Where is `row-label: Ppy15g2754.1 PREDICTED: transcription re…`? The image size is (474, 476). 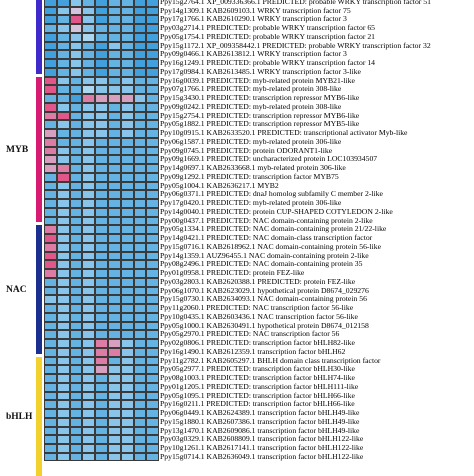
row-label: Ppy15g2754.1 PREDICTED: transcription re… is located at coordinates (260, 115).